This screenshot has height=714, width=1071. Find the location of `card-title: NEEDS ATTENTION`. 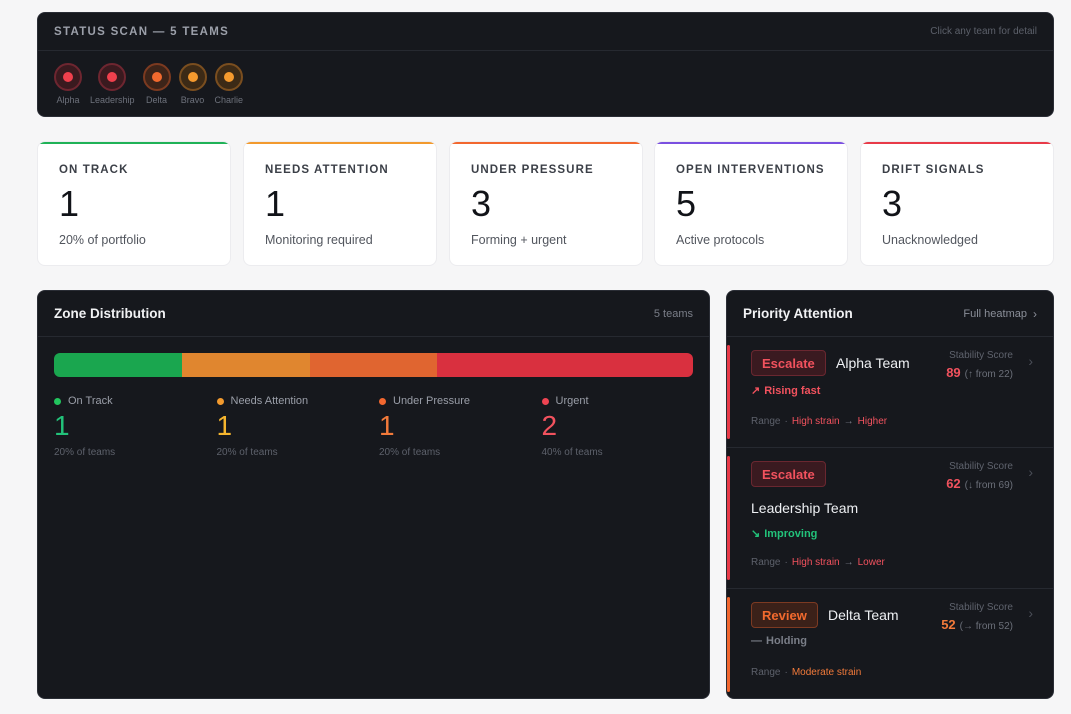

card-title: NEEDS ATTENTION is located at coordinates (327, 170).